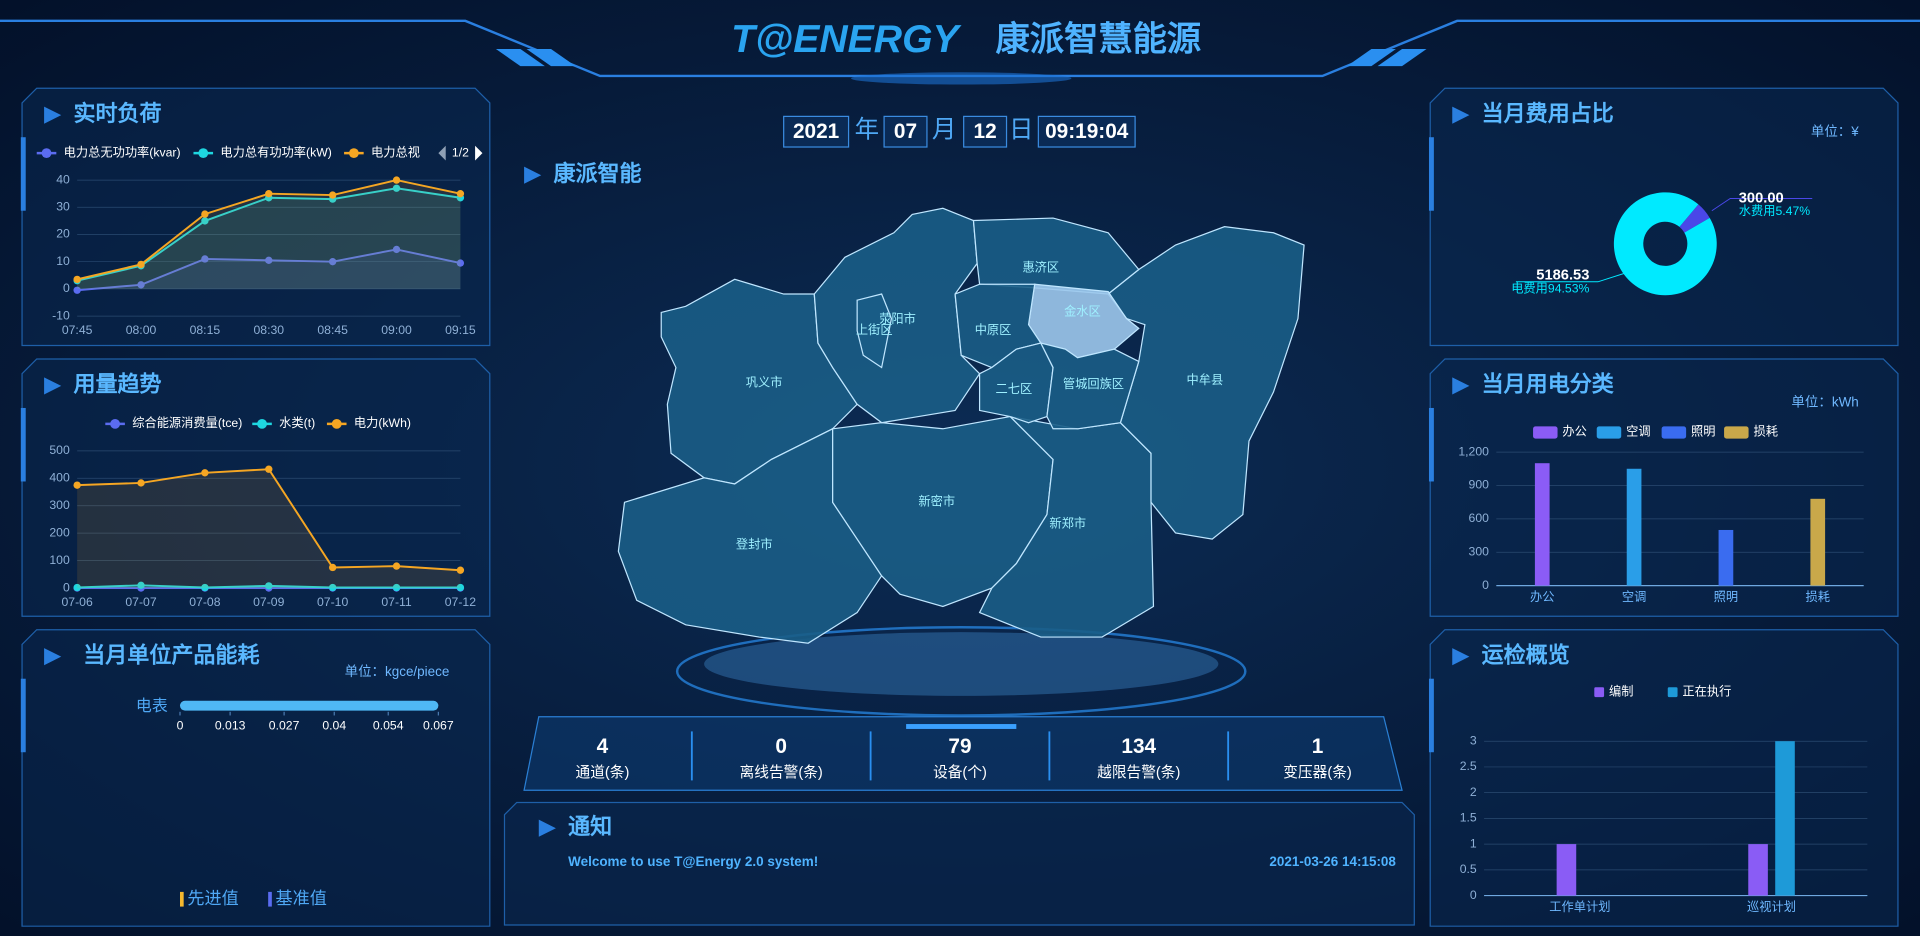 The height and width of the screenshot is (936, 1920). What do you see at coordinates (781, 746) in the screenshot?
I see `stat-value: 0` at bounding box center [781, 746].